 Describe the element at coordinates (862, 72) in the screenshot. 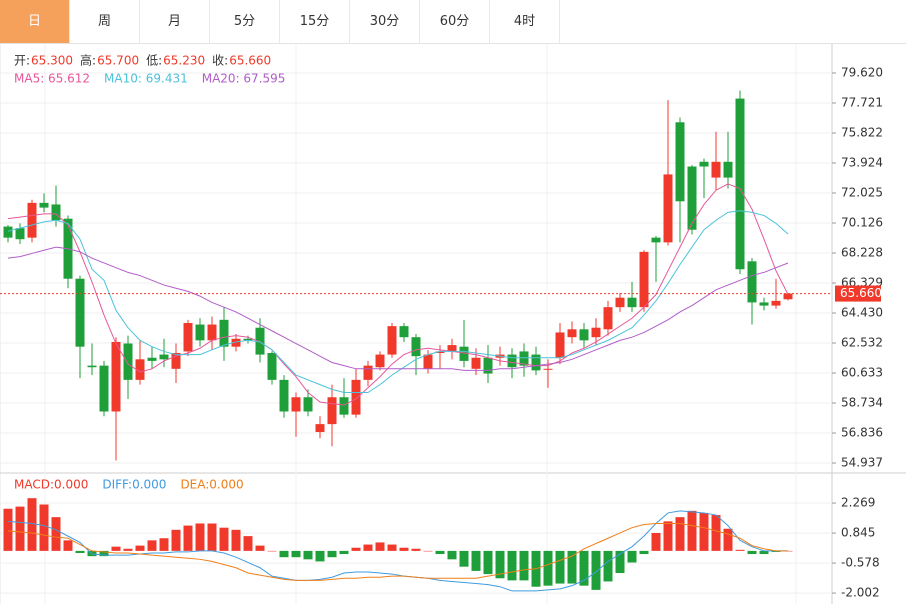

I see `y-tick-label: 79.620` at that location.